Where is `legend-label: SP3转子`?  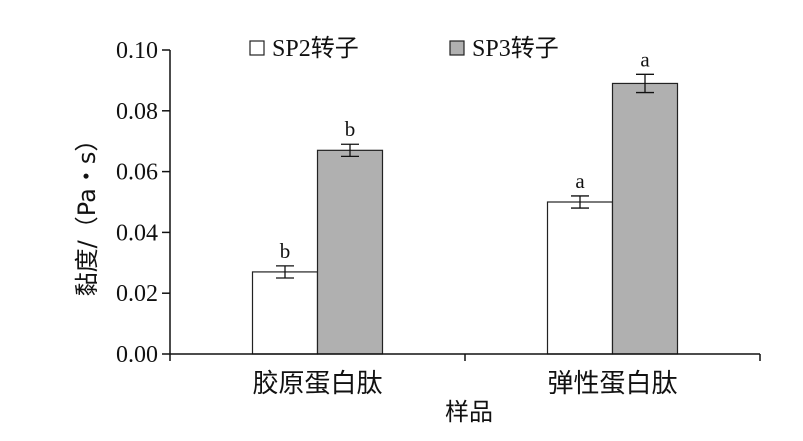
legend-label: SP3转子 is located at coordinates (515, 48).